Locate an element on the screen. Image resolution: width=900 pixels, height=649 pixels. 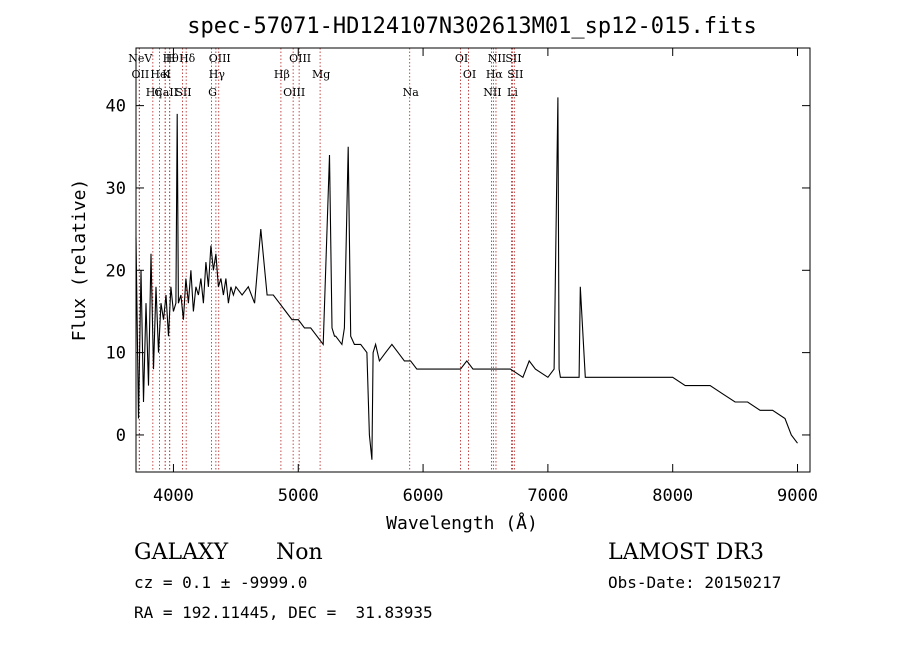
object-class: GALAXY is located at coordinates (181, 552).